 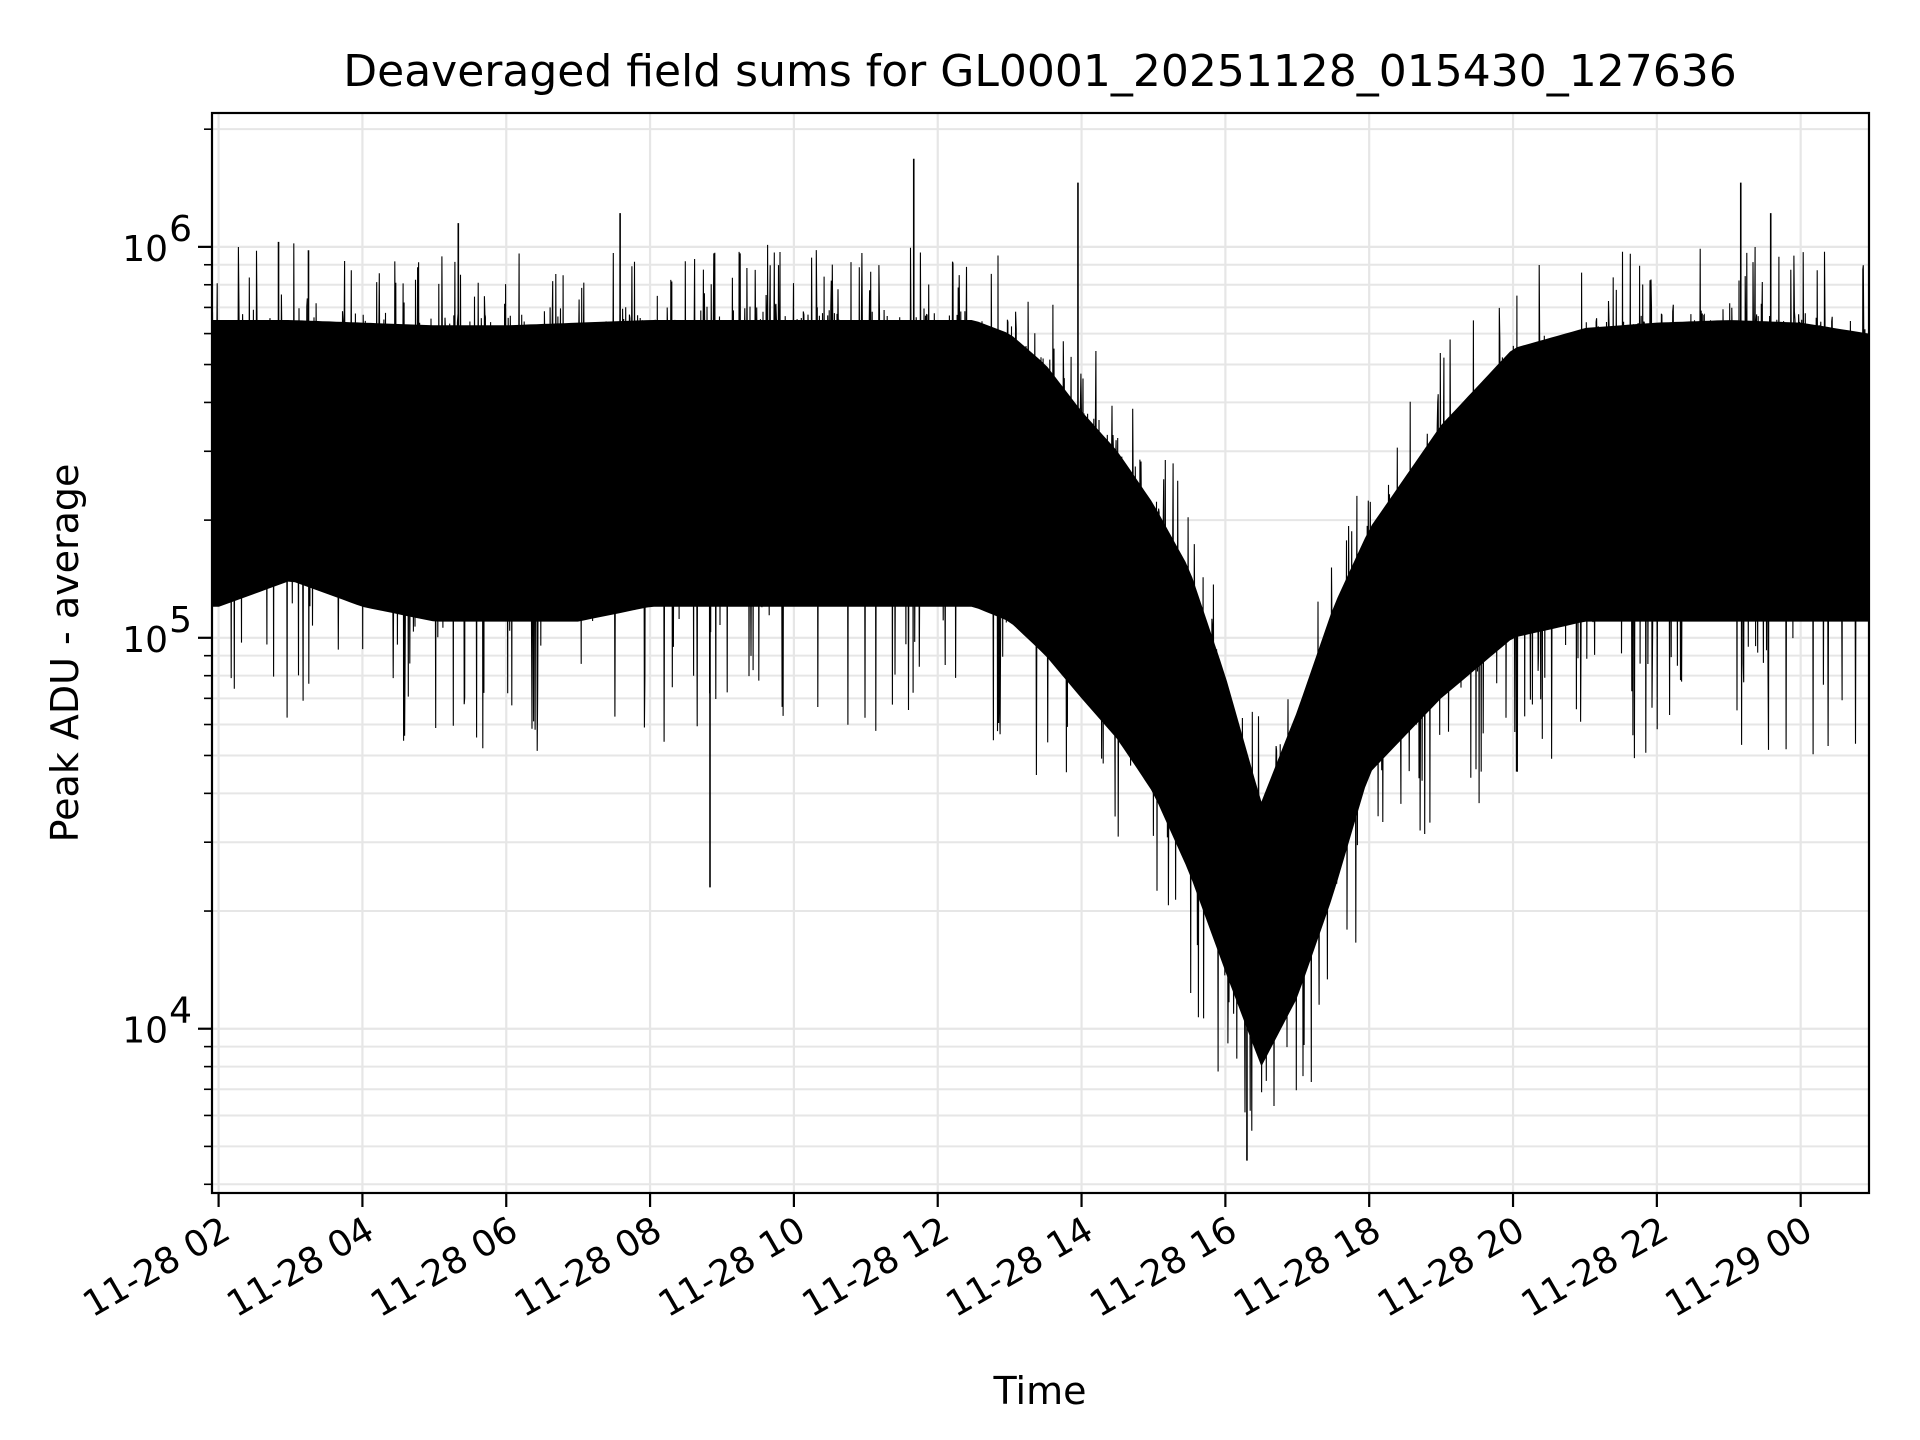 I want to click on y-tick-exponent: 5, so click(x=180, y=620).